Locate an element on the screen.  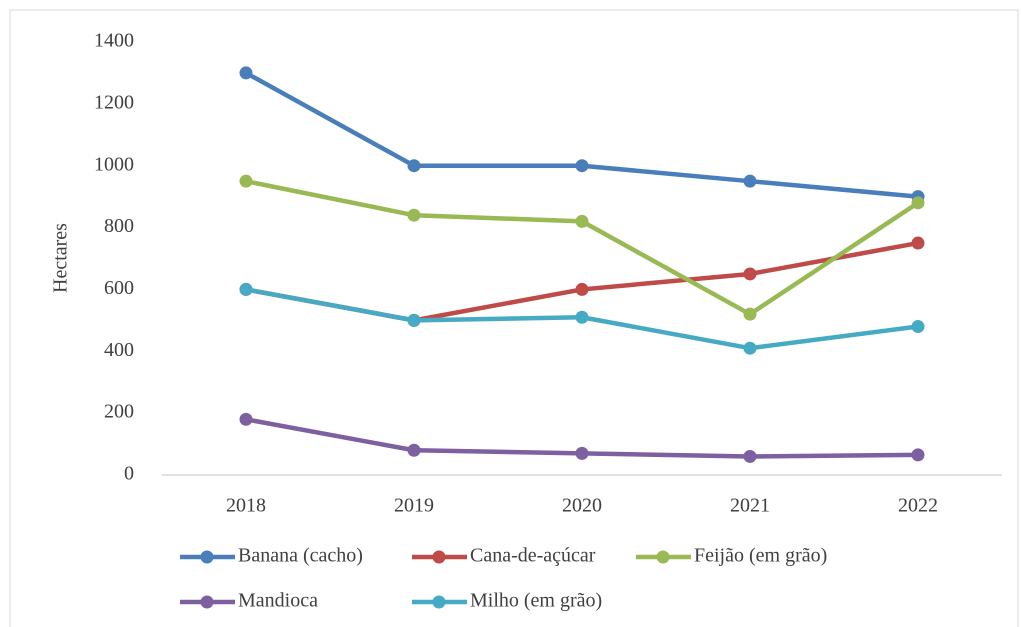
y-tick-label: 1000 is located at coordinates (114, 164).